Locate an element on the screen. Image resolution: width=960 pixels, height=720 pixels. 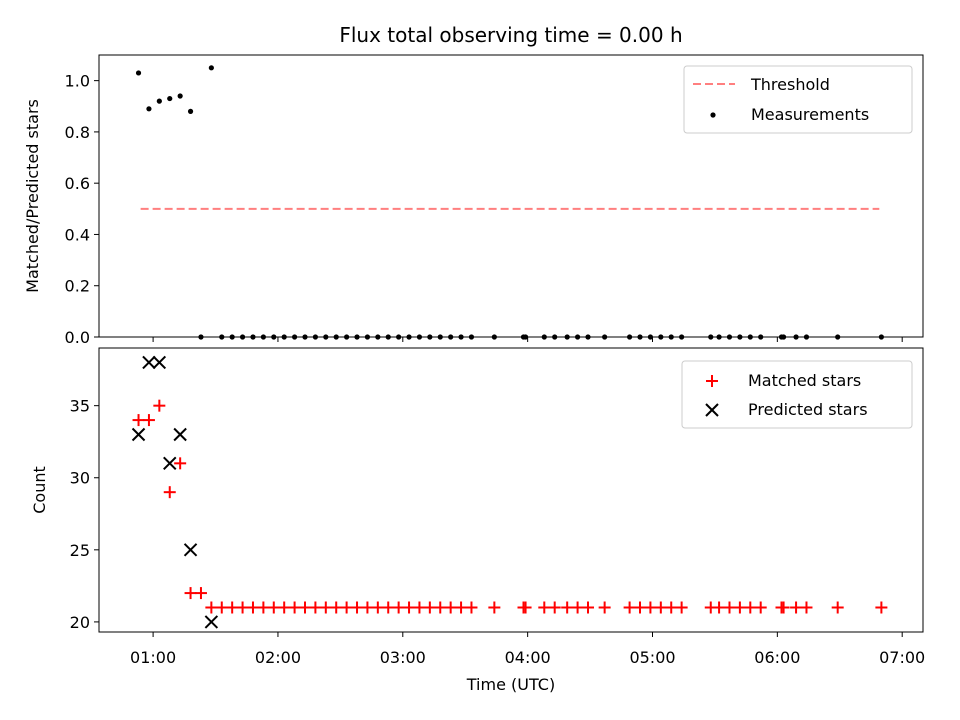
bottom-y-axis-label: Count is located at coordinates (39, 490).